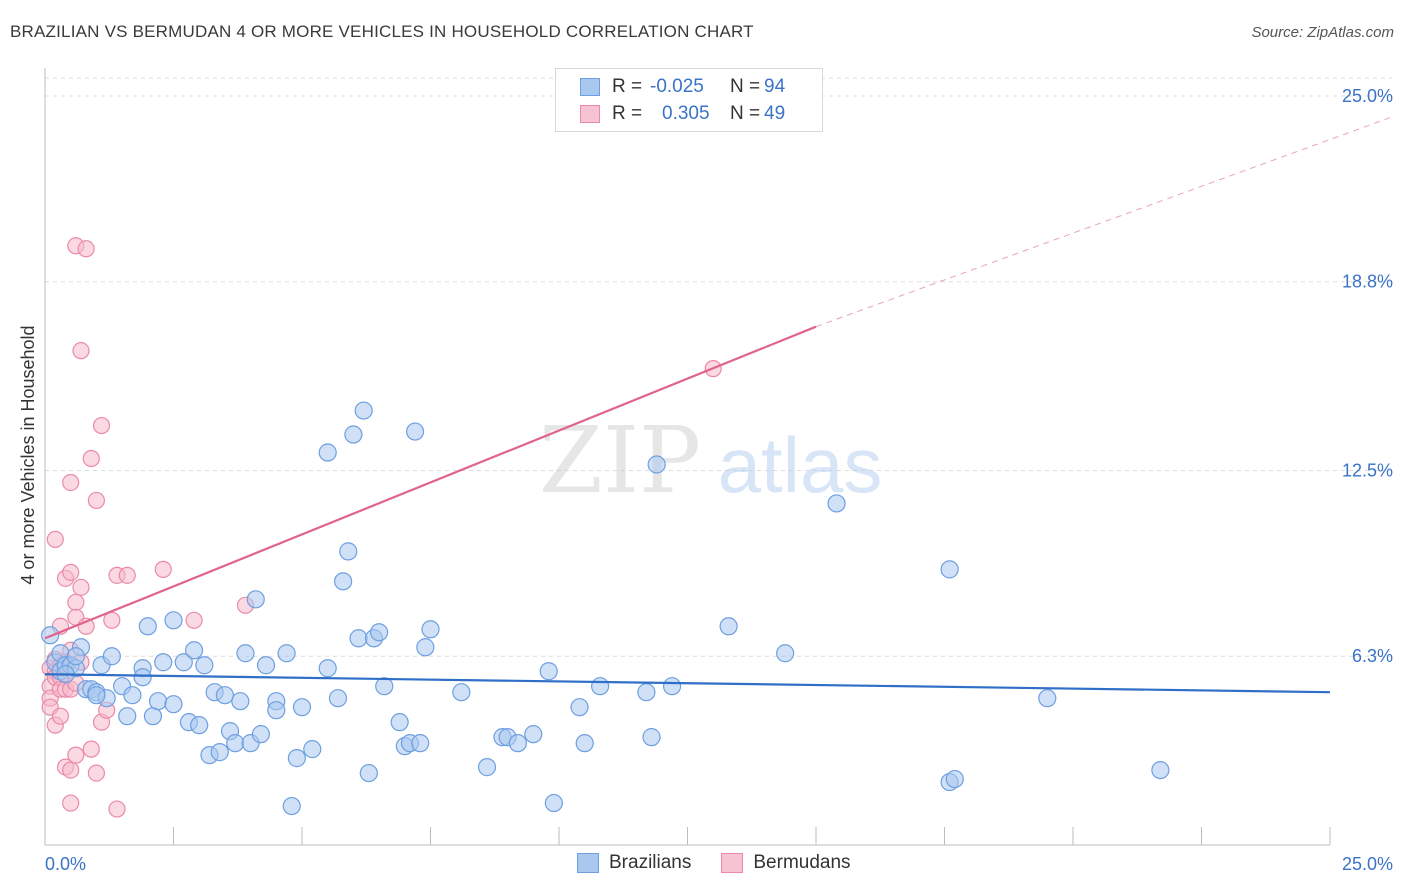  I want to click on brazilians-legend-swatch, so click(588, 863).